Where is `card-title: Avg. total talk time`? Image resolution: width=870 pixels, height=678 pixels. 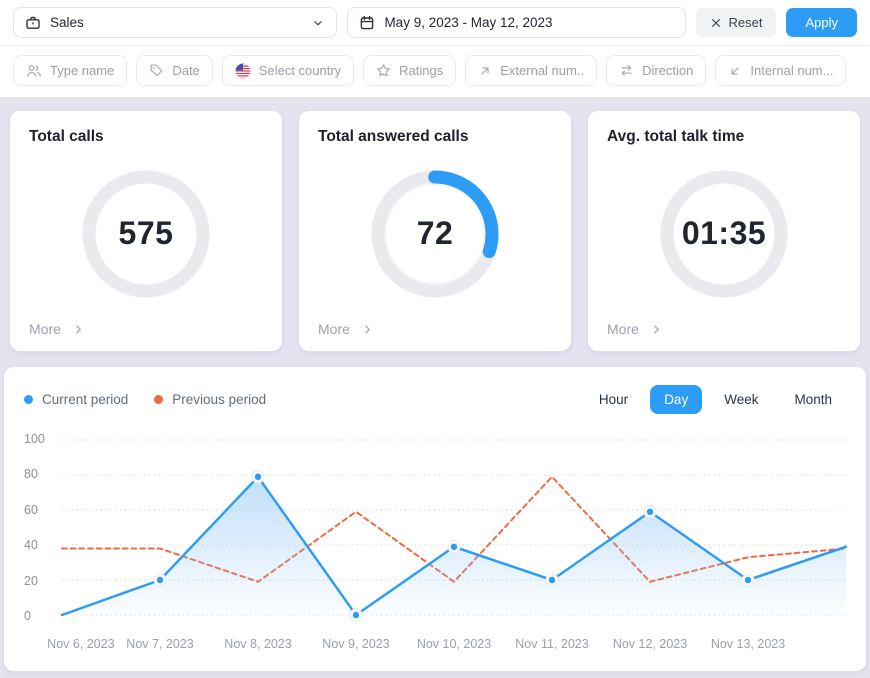
card-title: Avg. total talk time is located at coordinates (676, 136).